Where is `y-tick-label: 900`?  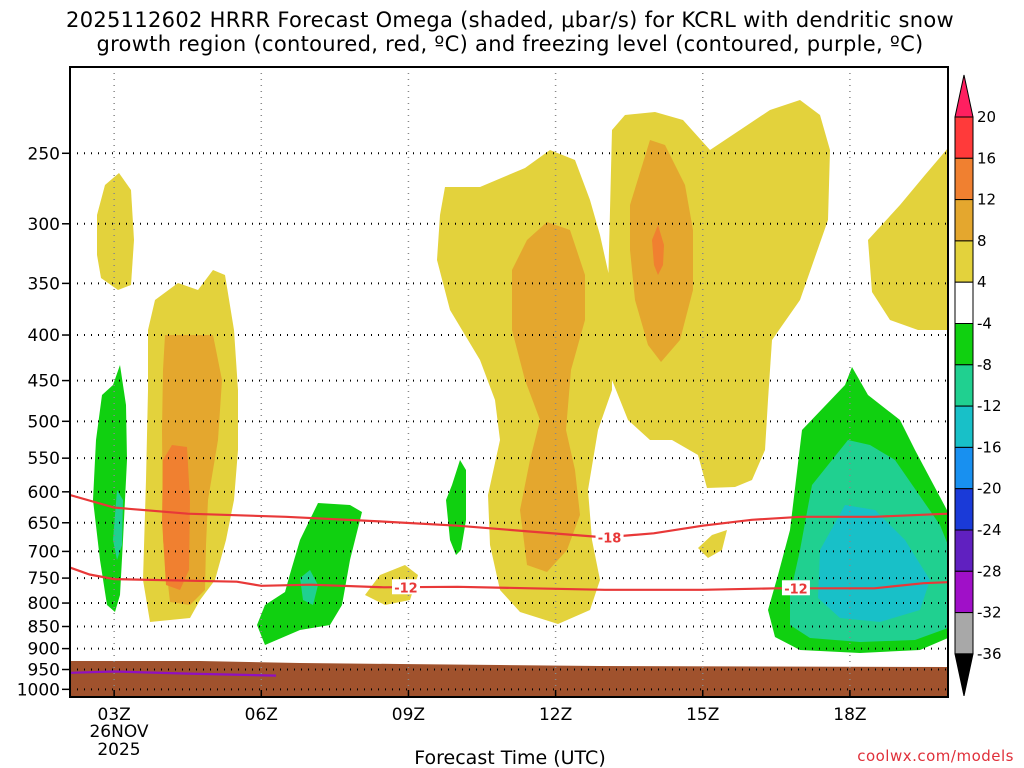 y-tick-label: 900 is located at coordinates (44, 650).